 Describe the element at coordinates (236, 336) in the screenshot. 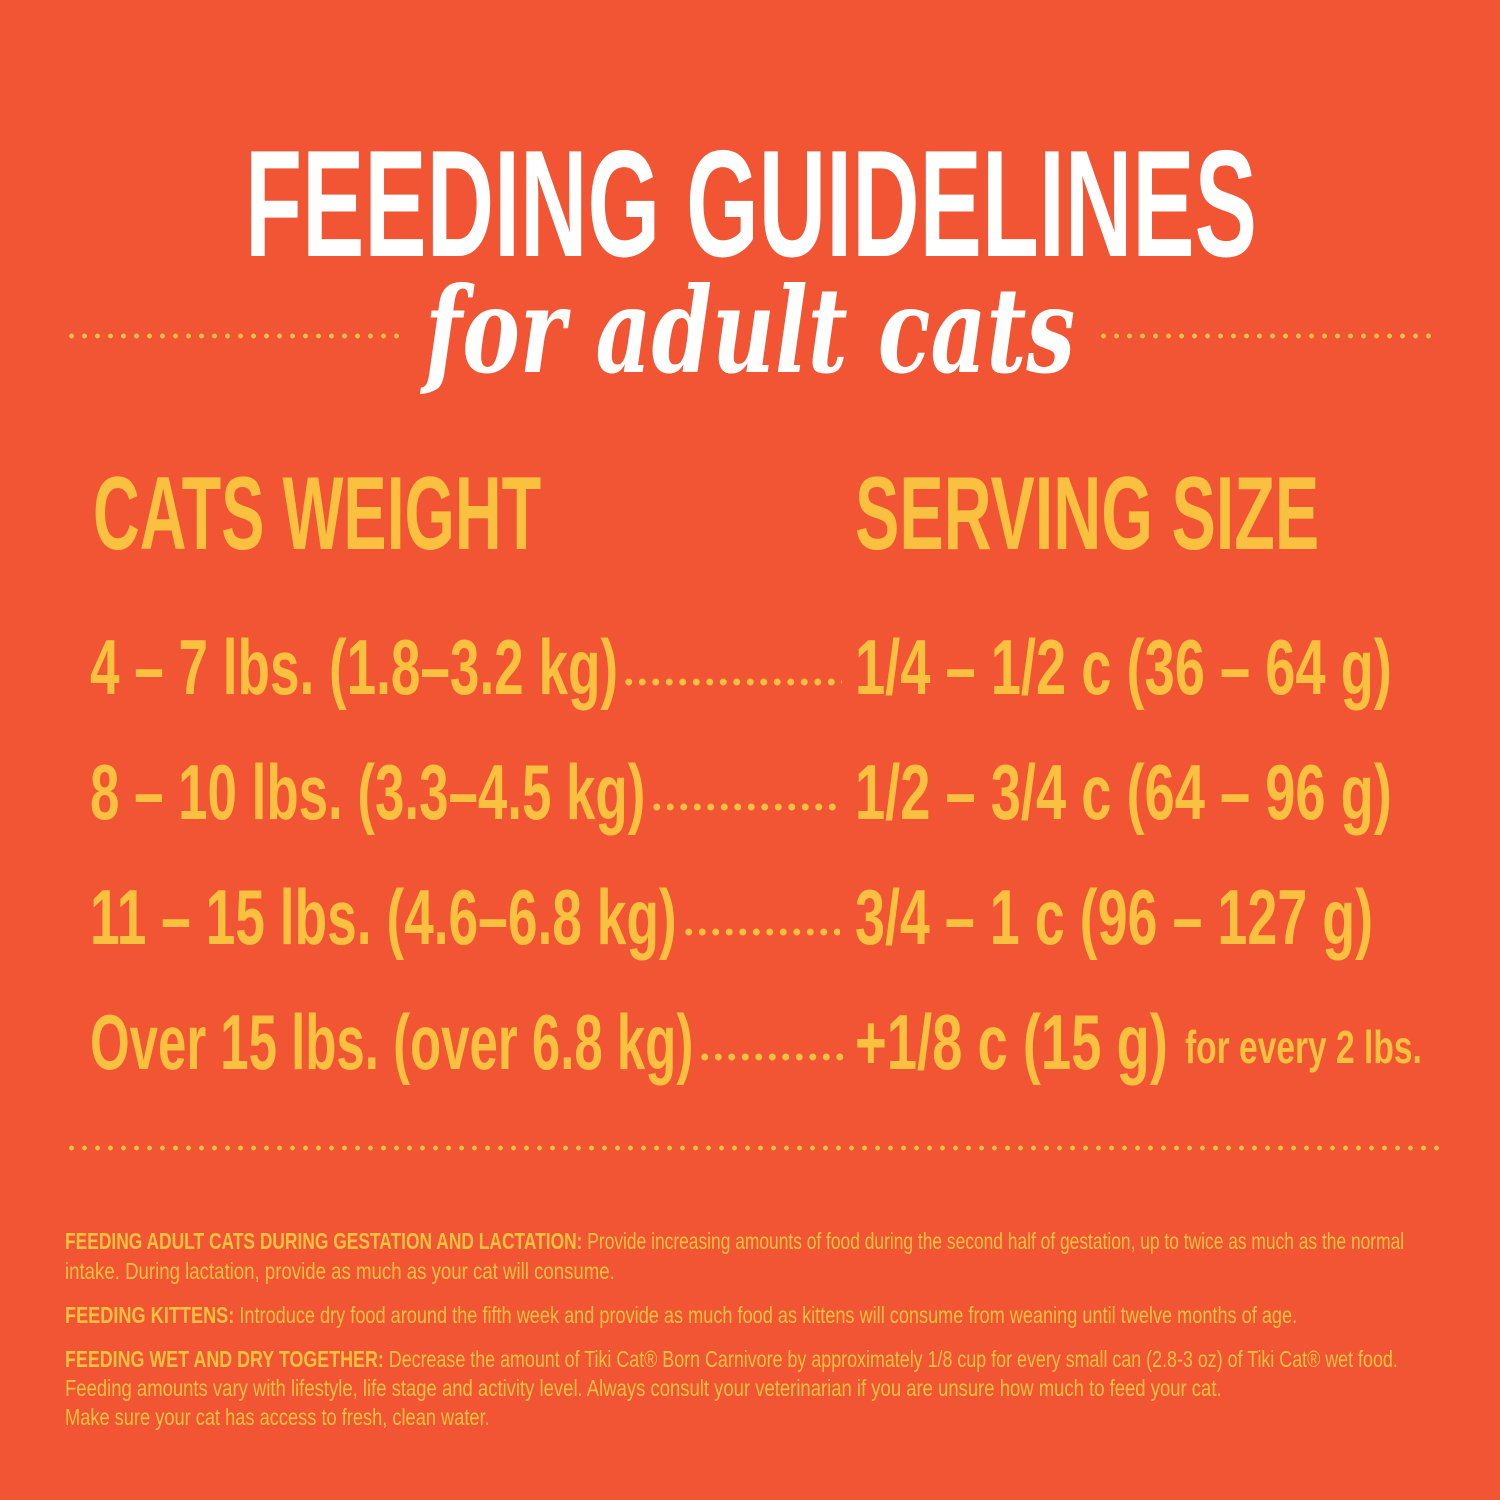

I see `dotted-divider-left` at that location.